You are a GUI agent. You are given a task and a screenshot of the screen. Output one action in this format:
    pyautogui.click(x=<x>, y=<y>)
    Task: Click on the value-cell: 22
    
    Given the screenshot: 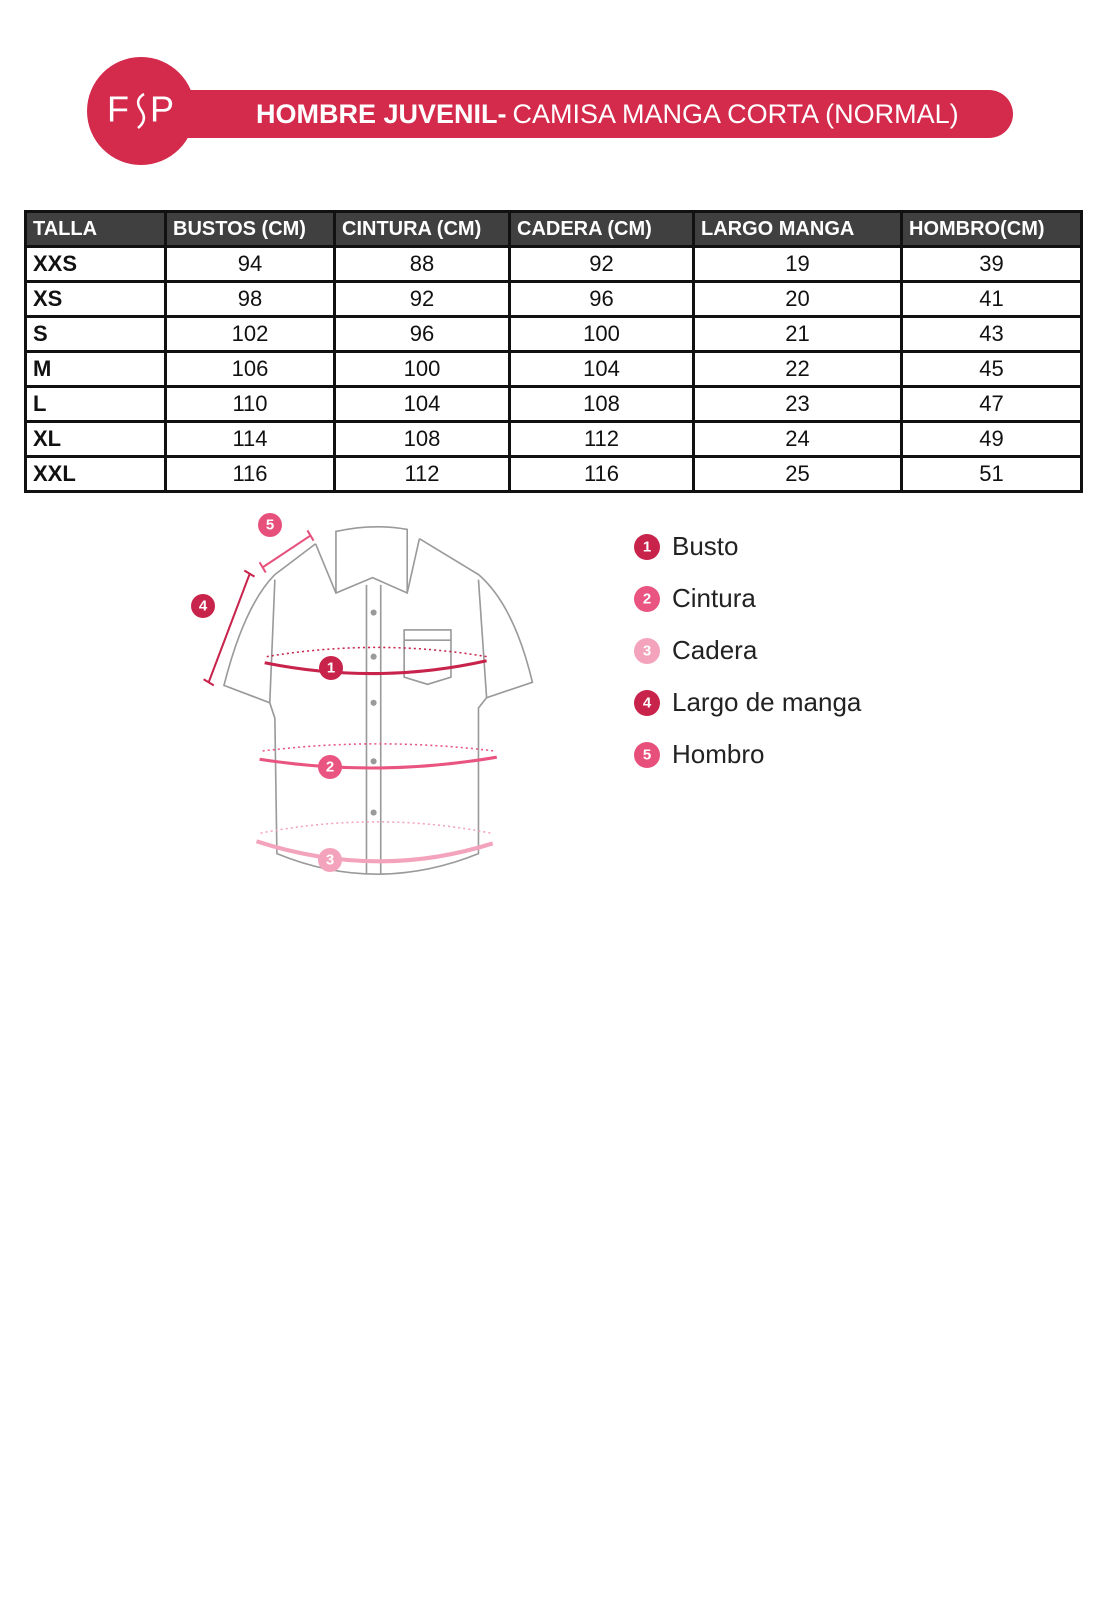 What is the action you would take?
    pyautogui.click(x=797, y=369)
    